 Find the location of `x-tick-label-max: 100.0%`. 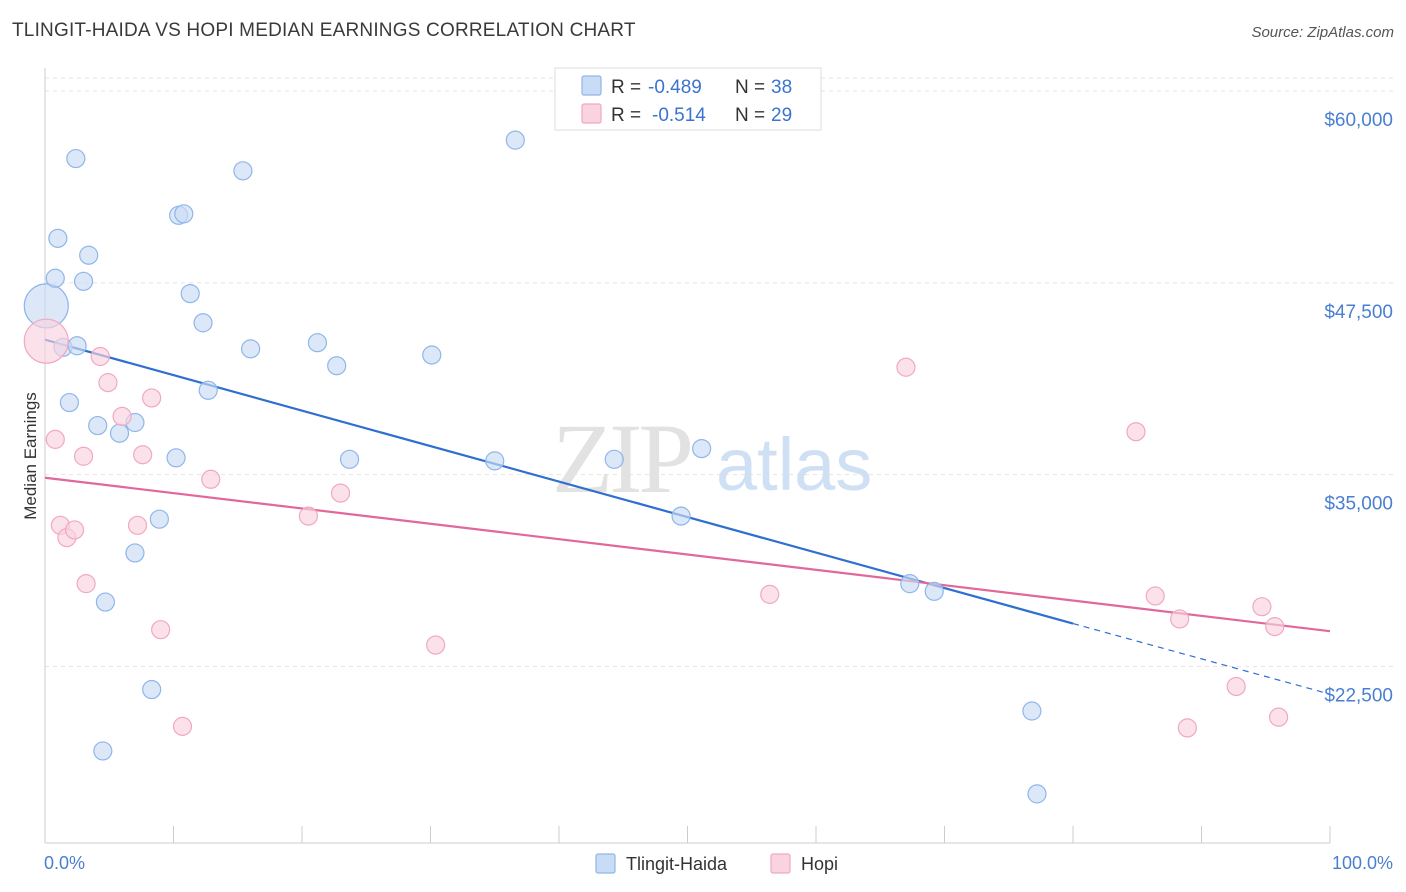

x-tick-label-max: 100.0% is located at coordinates (1362, 863).